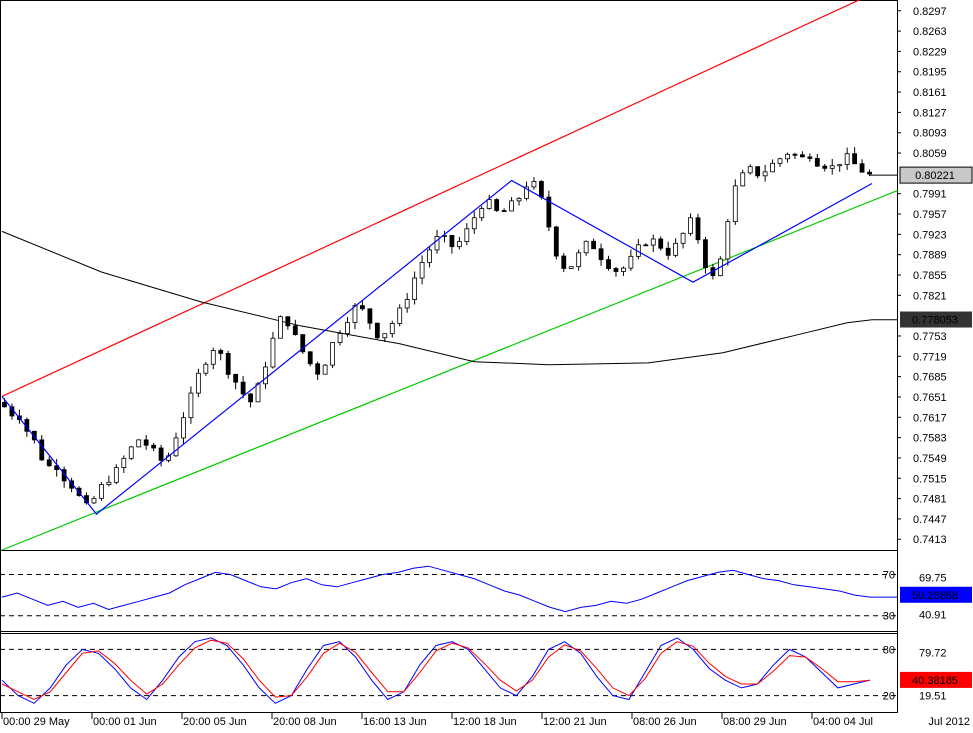  What do you see at coordinates (125, 722) in the screenshot?
I see `x-tick-label: 00:00 01 Jun` at bounding box center [125, 722].